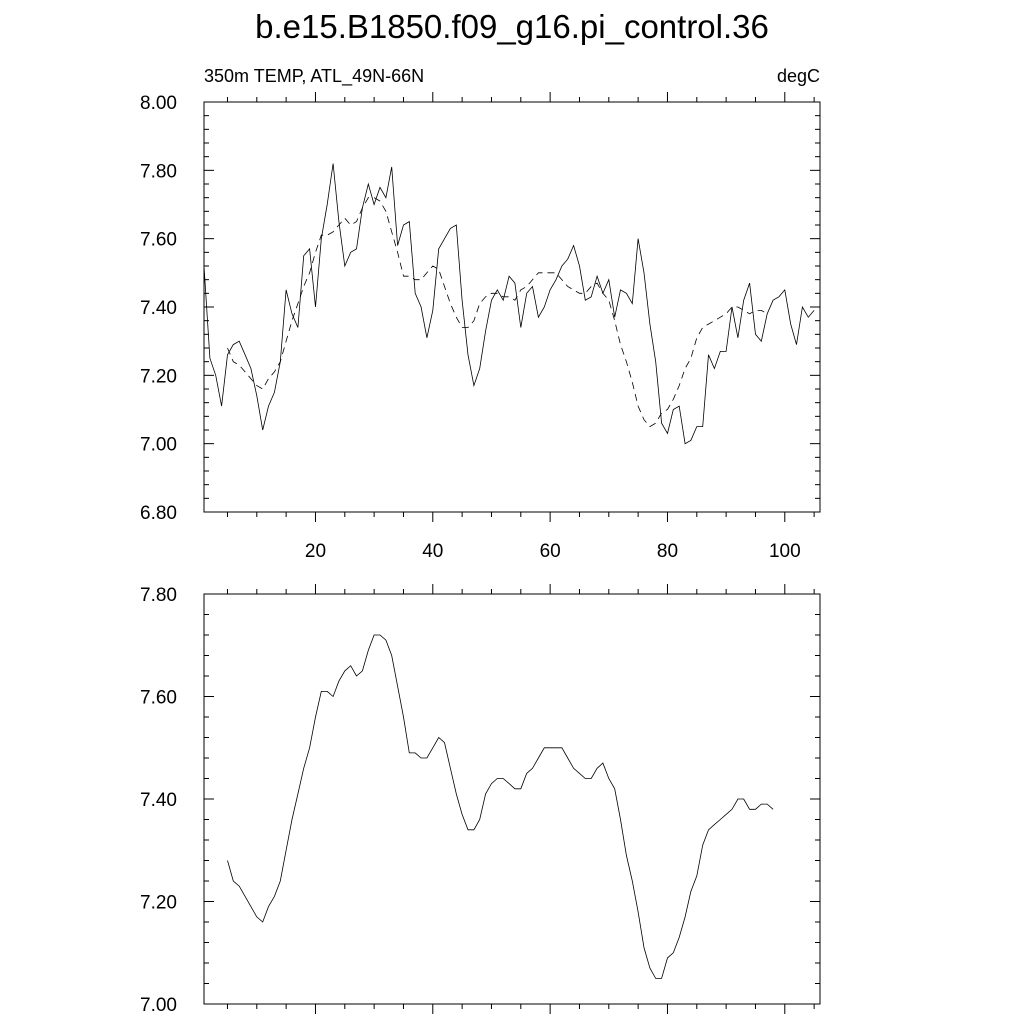  Describe the element at coordinates (158, 595) in the screenshot. I see `bottom-y-tick-label: 7.80` at that location.